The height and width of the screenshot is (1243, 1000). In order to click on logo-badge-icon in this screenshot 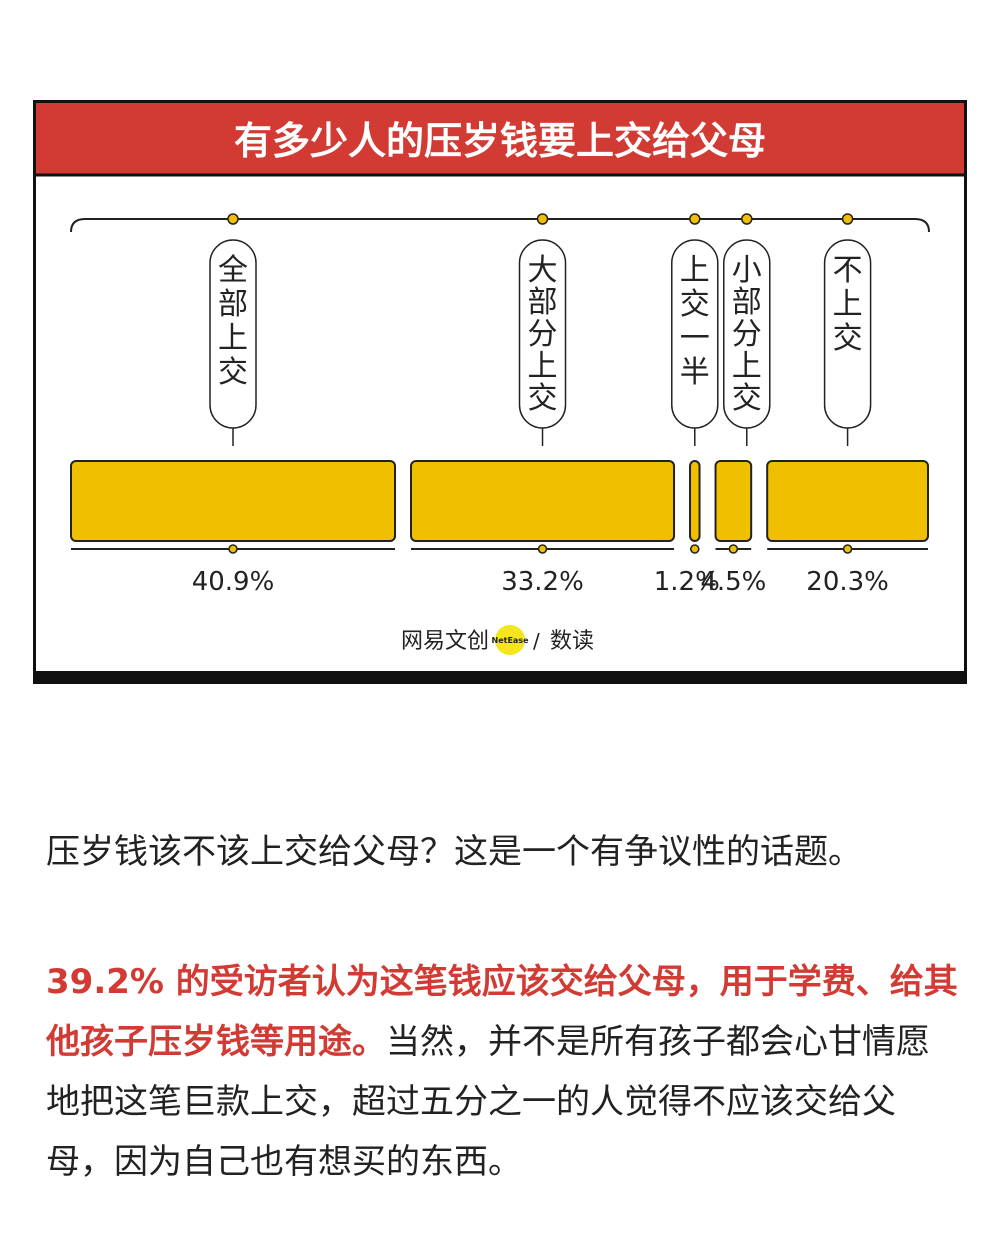, I will do `click(510, 640)`.